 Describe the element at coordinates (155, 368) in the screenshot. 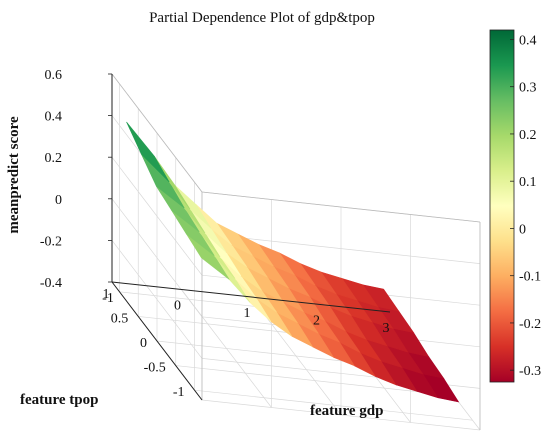

I see `y-tick-label: -0.5` at that location.